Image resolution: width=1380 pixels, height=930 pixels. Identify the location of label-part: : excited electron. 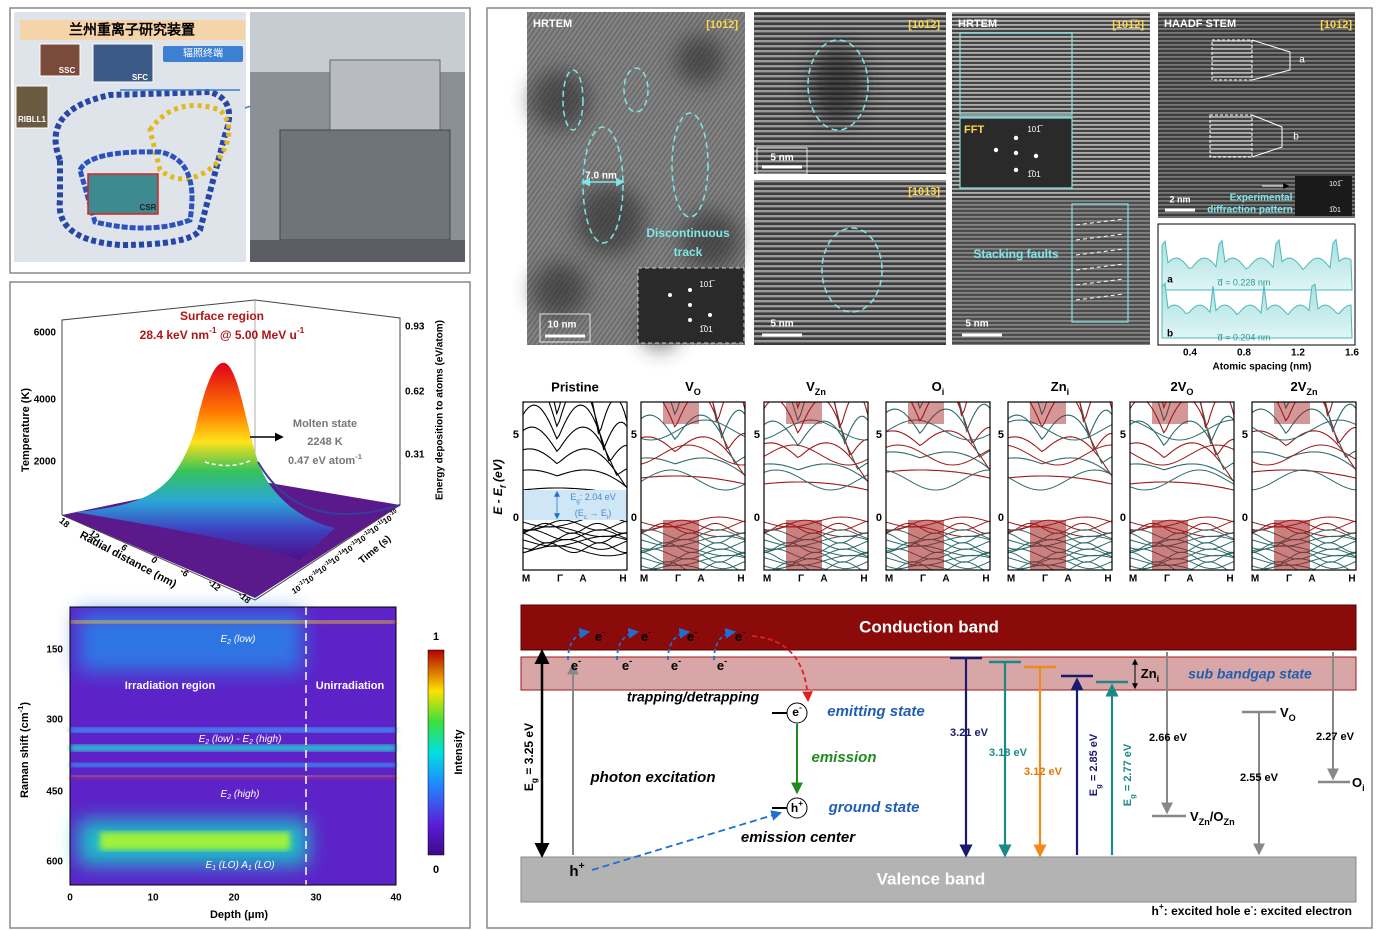
(1302, 911).